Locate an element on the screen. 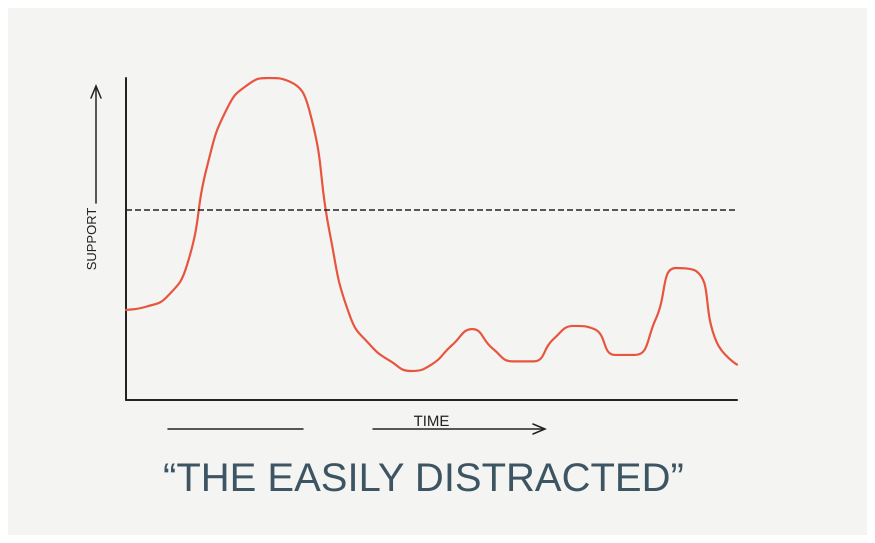  y-axis-title: SUPPORT is located at coordinates (91, 239).